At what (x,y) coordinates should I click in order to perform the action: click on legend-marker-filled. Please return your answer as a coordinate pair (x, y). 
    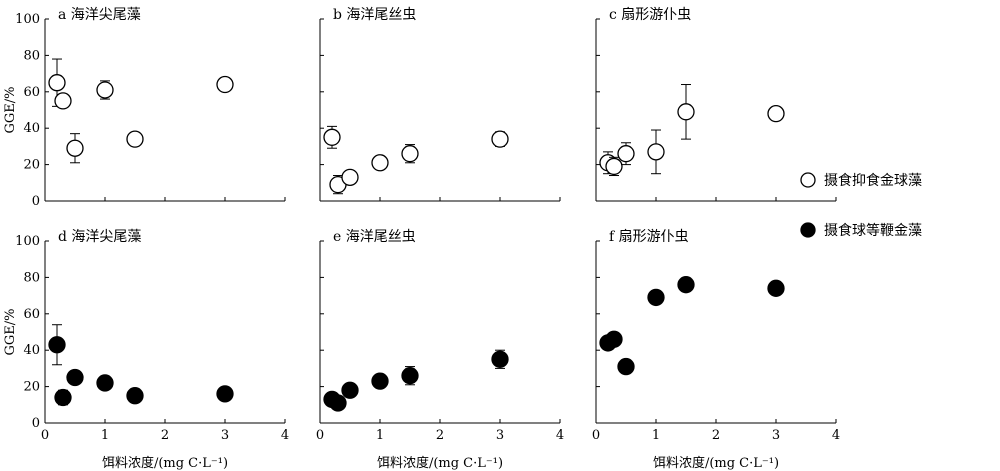
    Looking at the image, I should click on (808, 230).